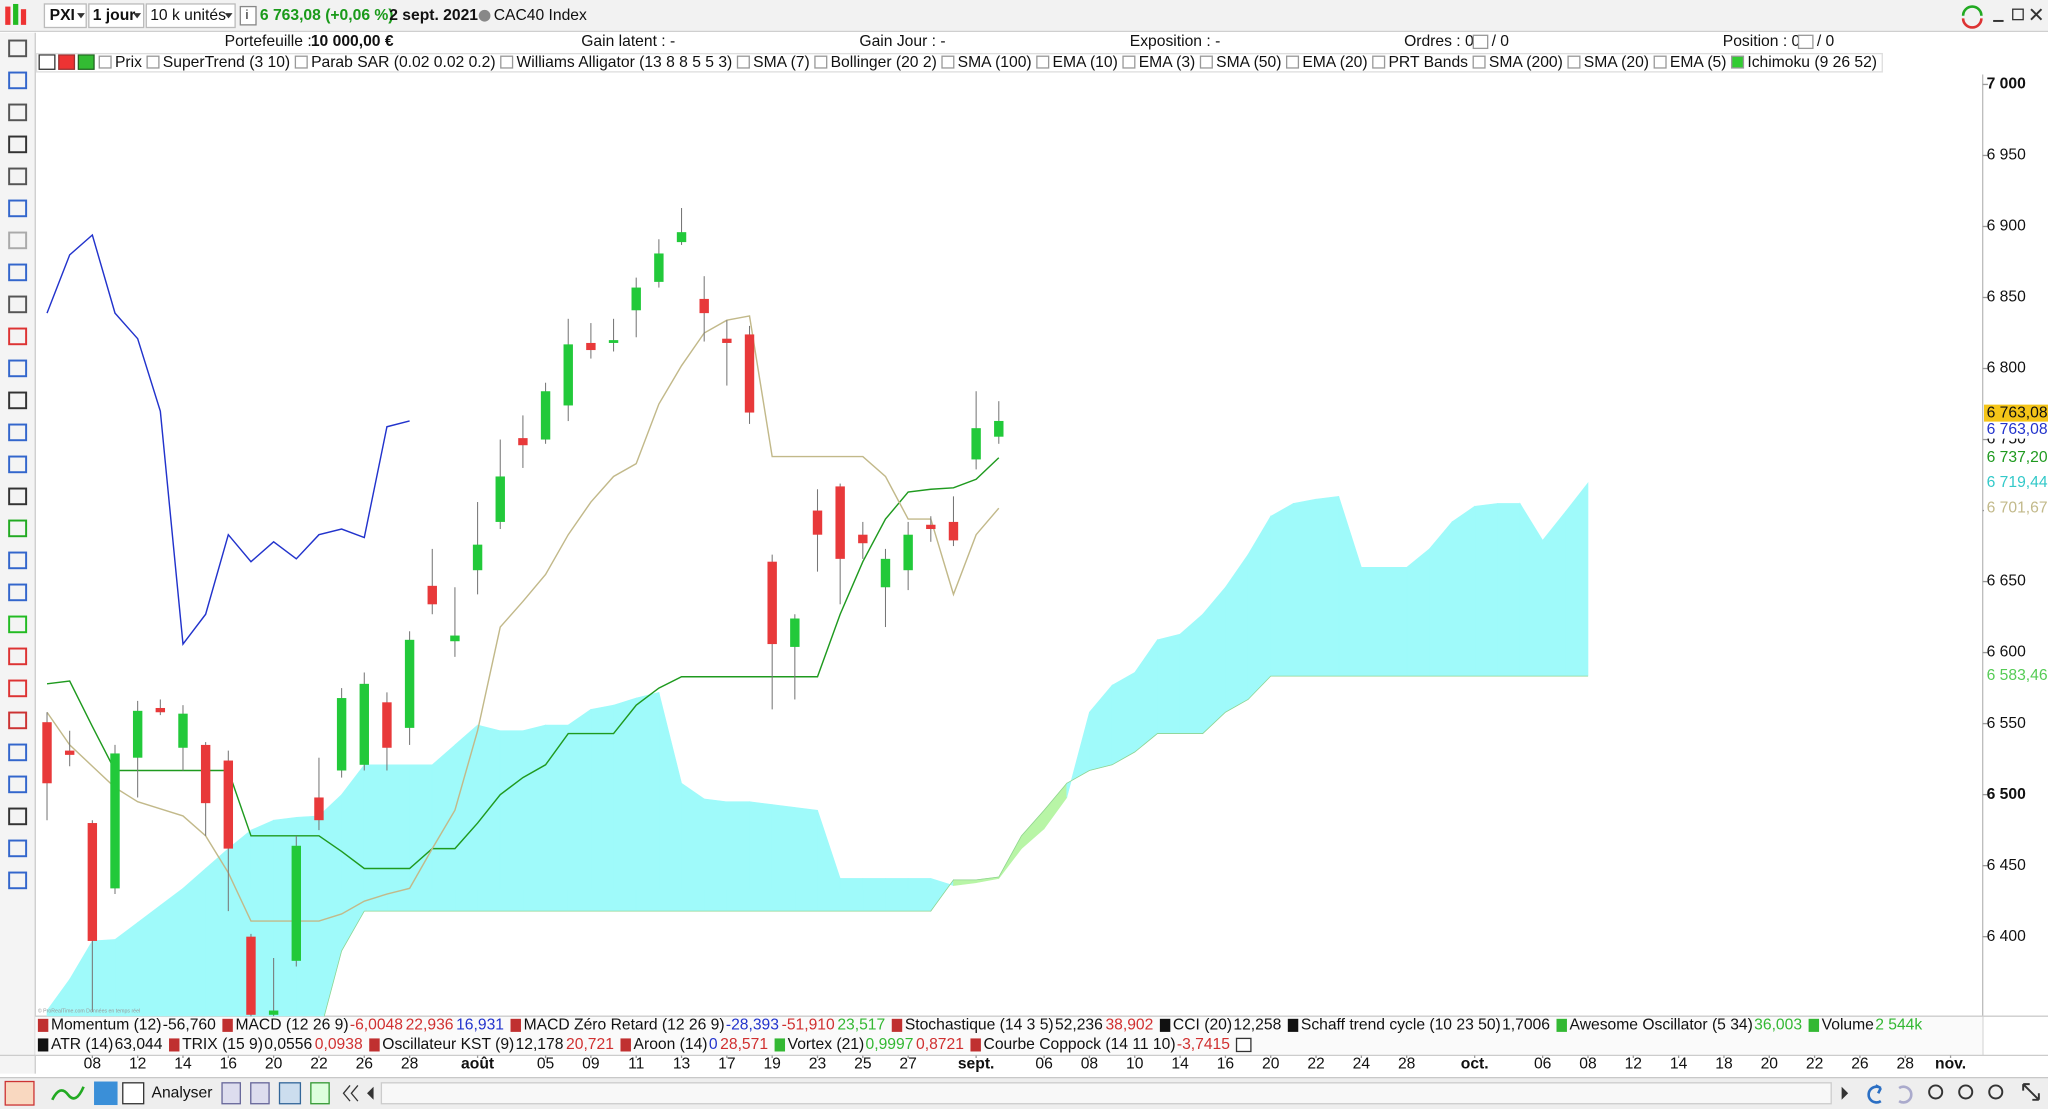 This screenshot has width=2048, height=1109. I want to click on indicator-label: SMA (200), so click(1526, 62).